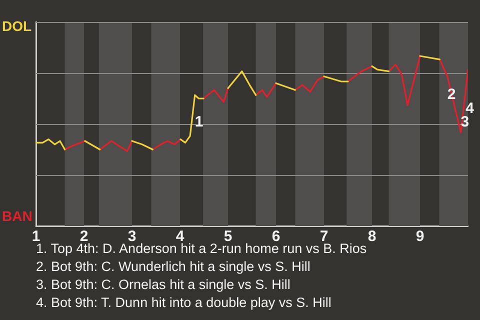 This screenshot has height=320, width=480. What do you see at coordinates (470, 108) in the screenshot?
I see `annotation: 4` at bounding box center [470, 108].